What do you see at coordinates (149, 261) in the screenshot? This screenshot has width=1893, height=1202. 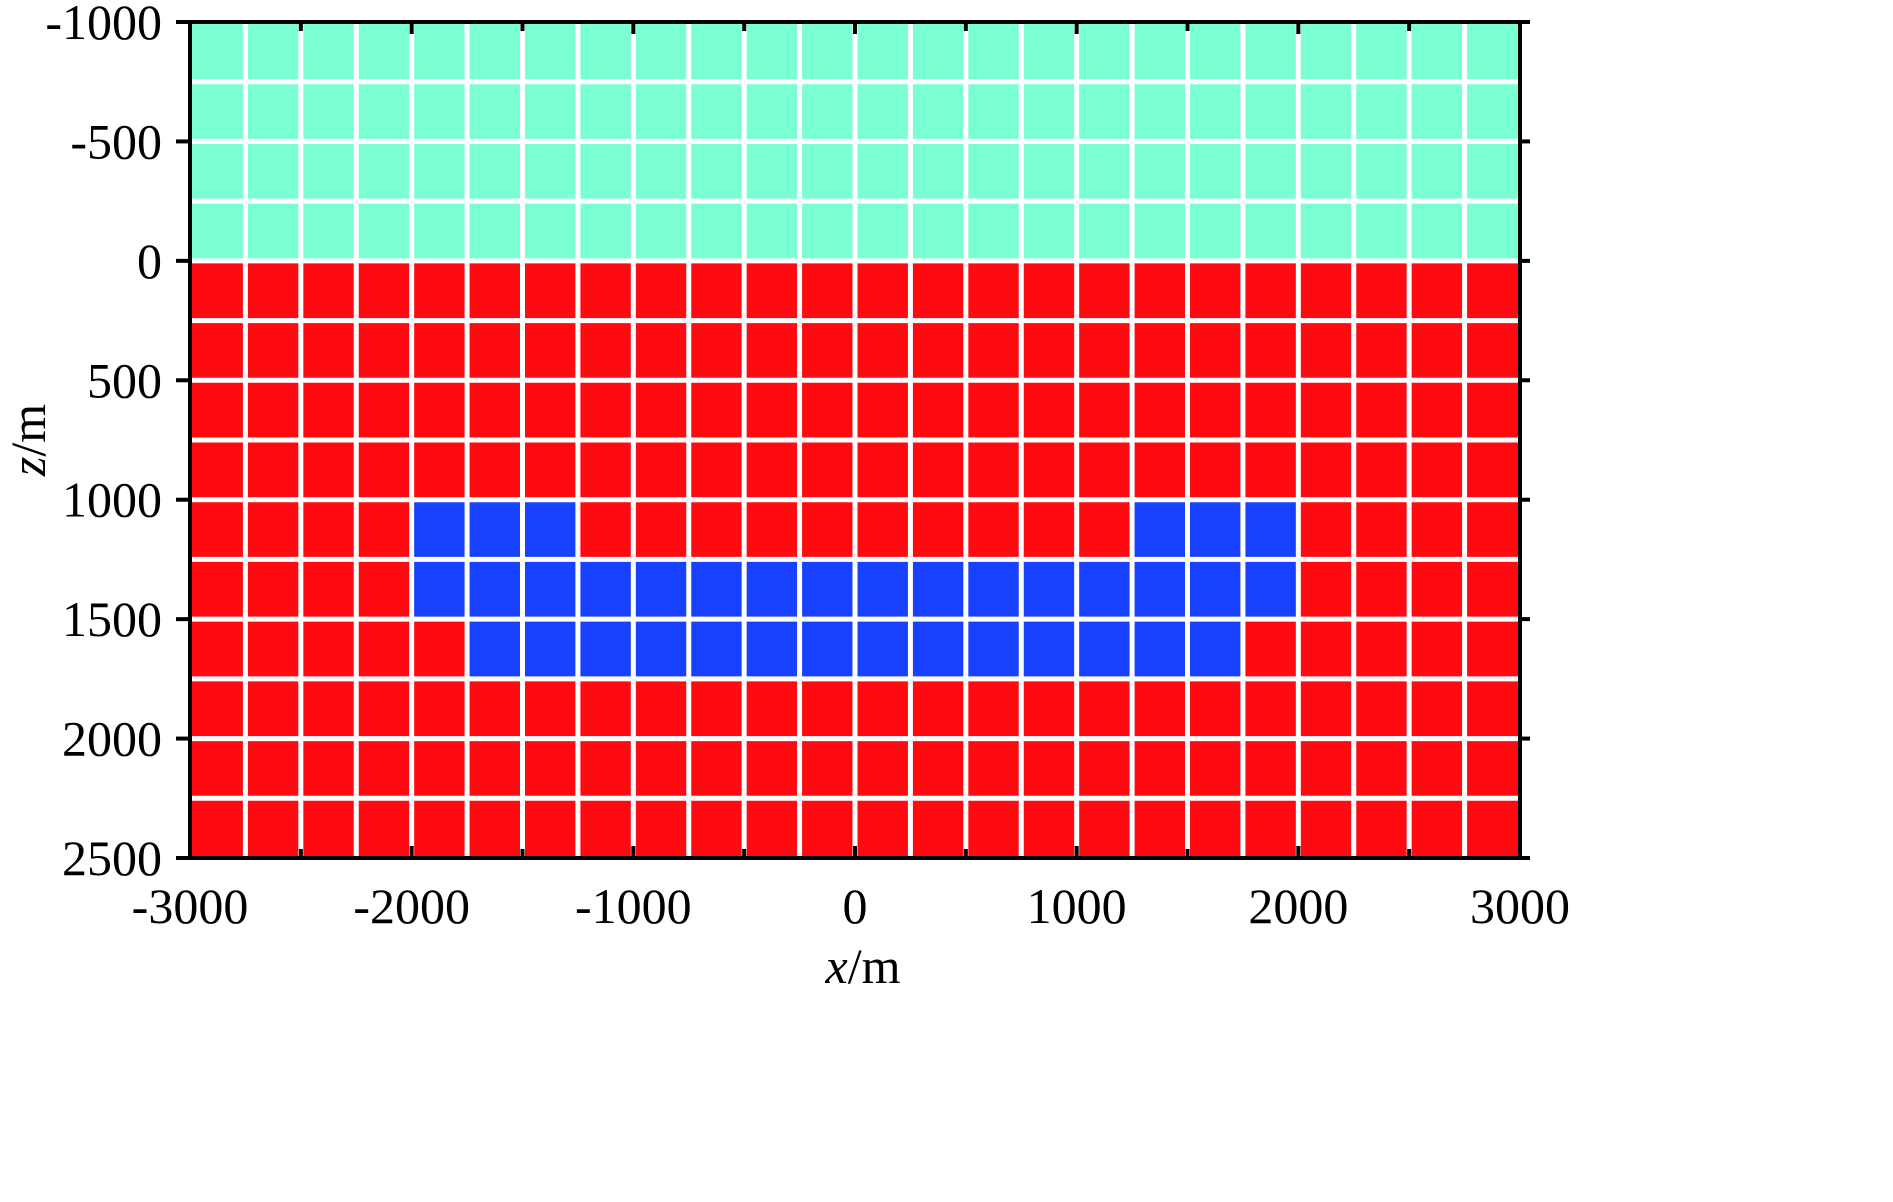 I see `y-tick-label: 0` at bounding box center [149, 261].